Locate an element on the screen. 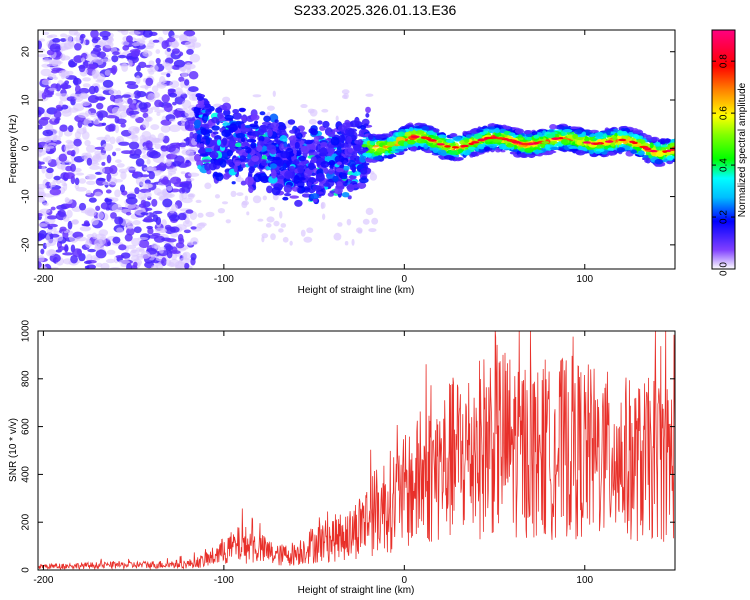 Image resolution: width=750 pixels, height=600 pixels. snr-ytick-label: 600 is located at coordinates (26, 426).